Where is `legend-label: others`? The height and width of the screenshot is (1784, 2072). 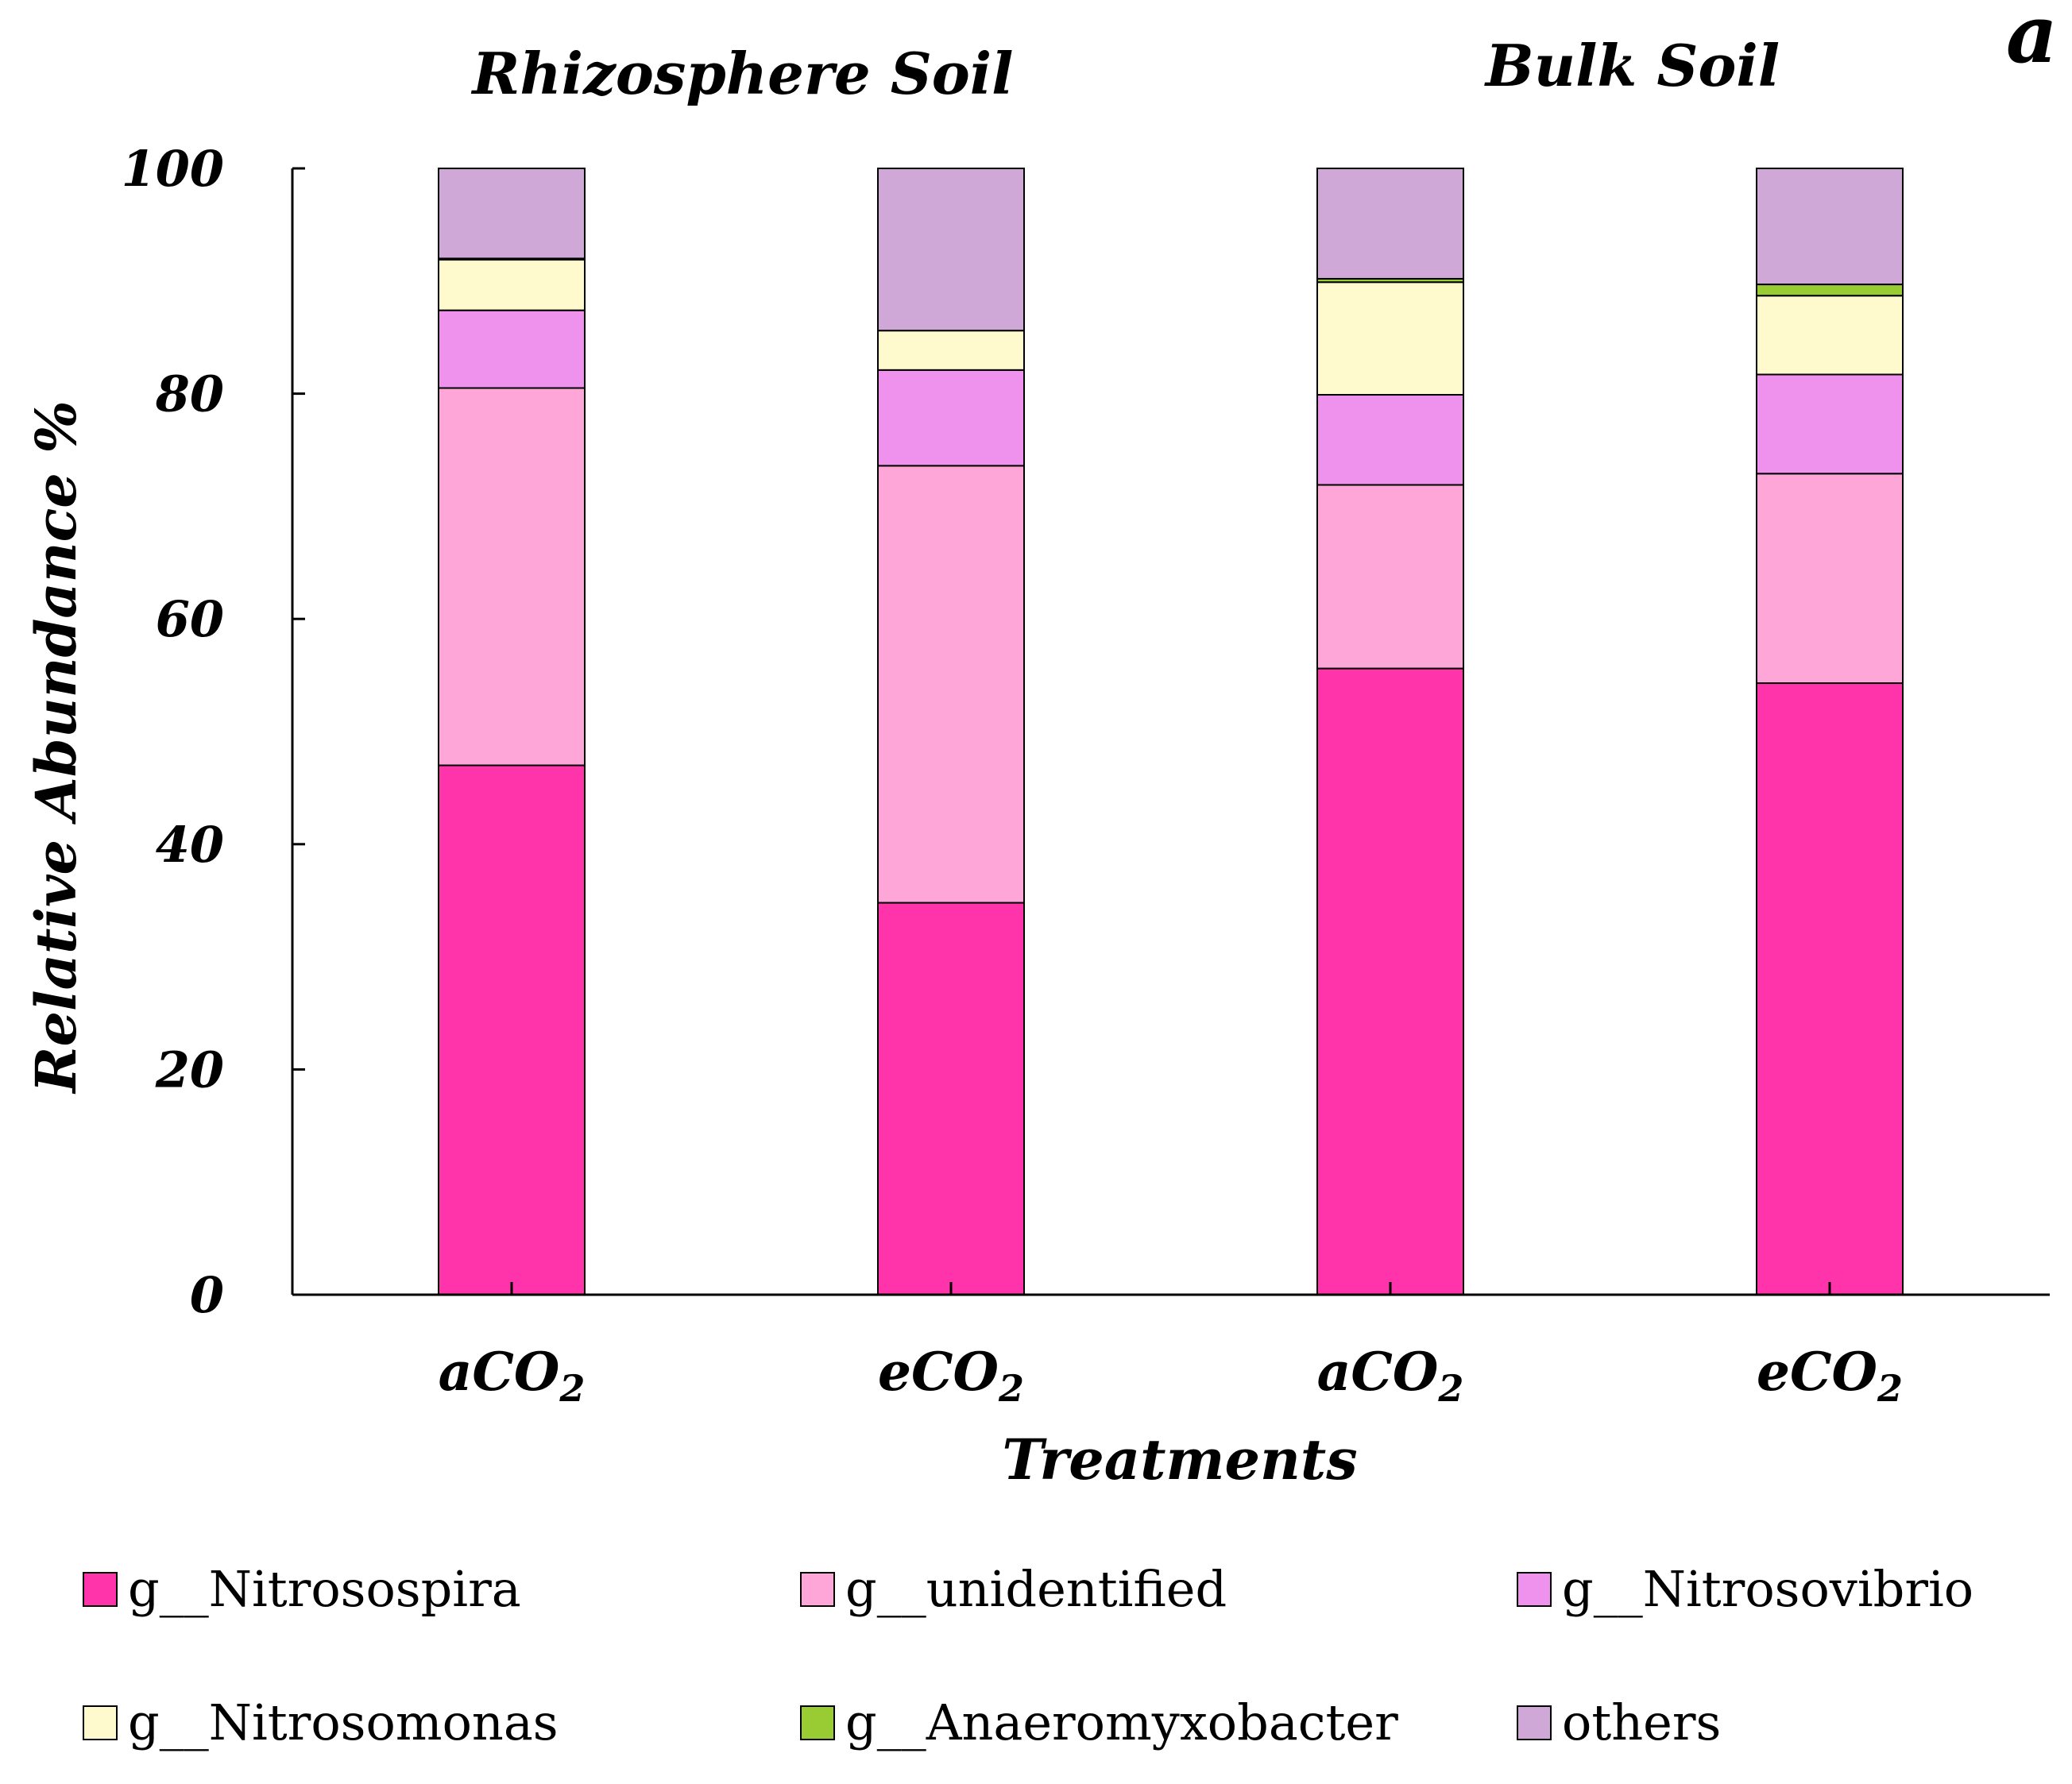
legend-label: others is located at coordinates (1641, 1722).